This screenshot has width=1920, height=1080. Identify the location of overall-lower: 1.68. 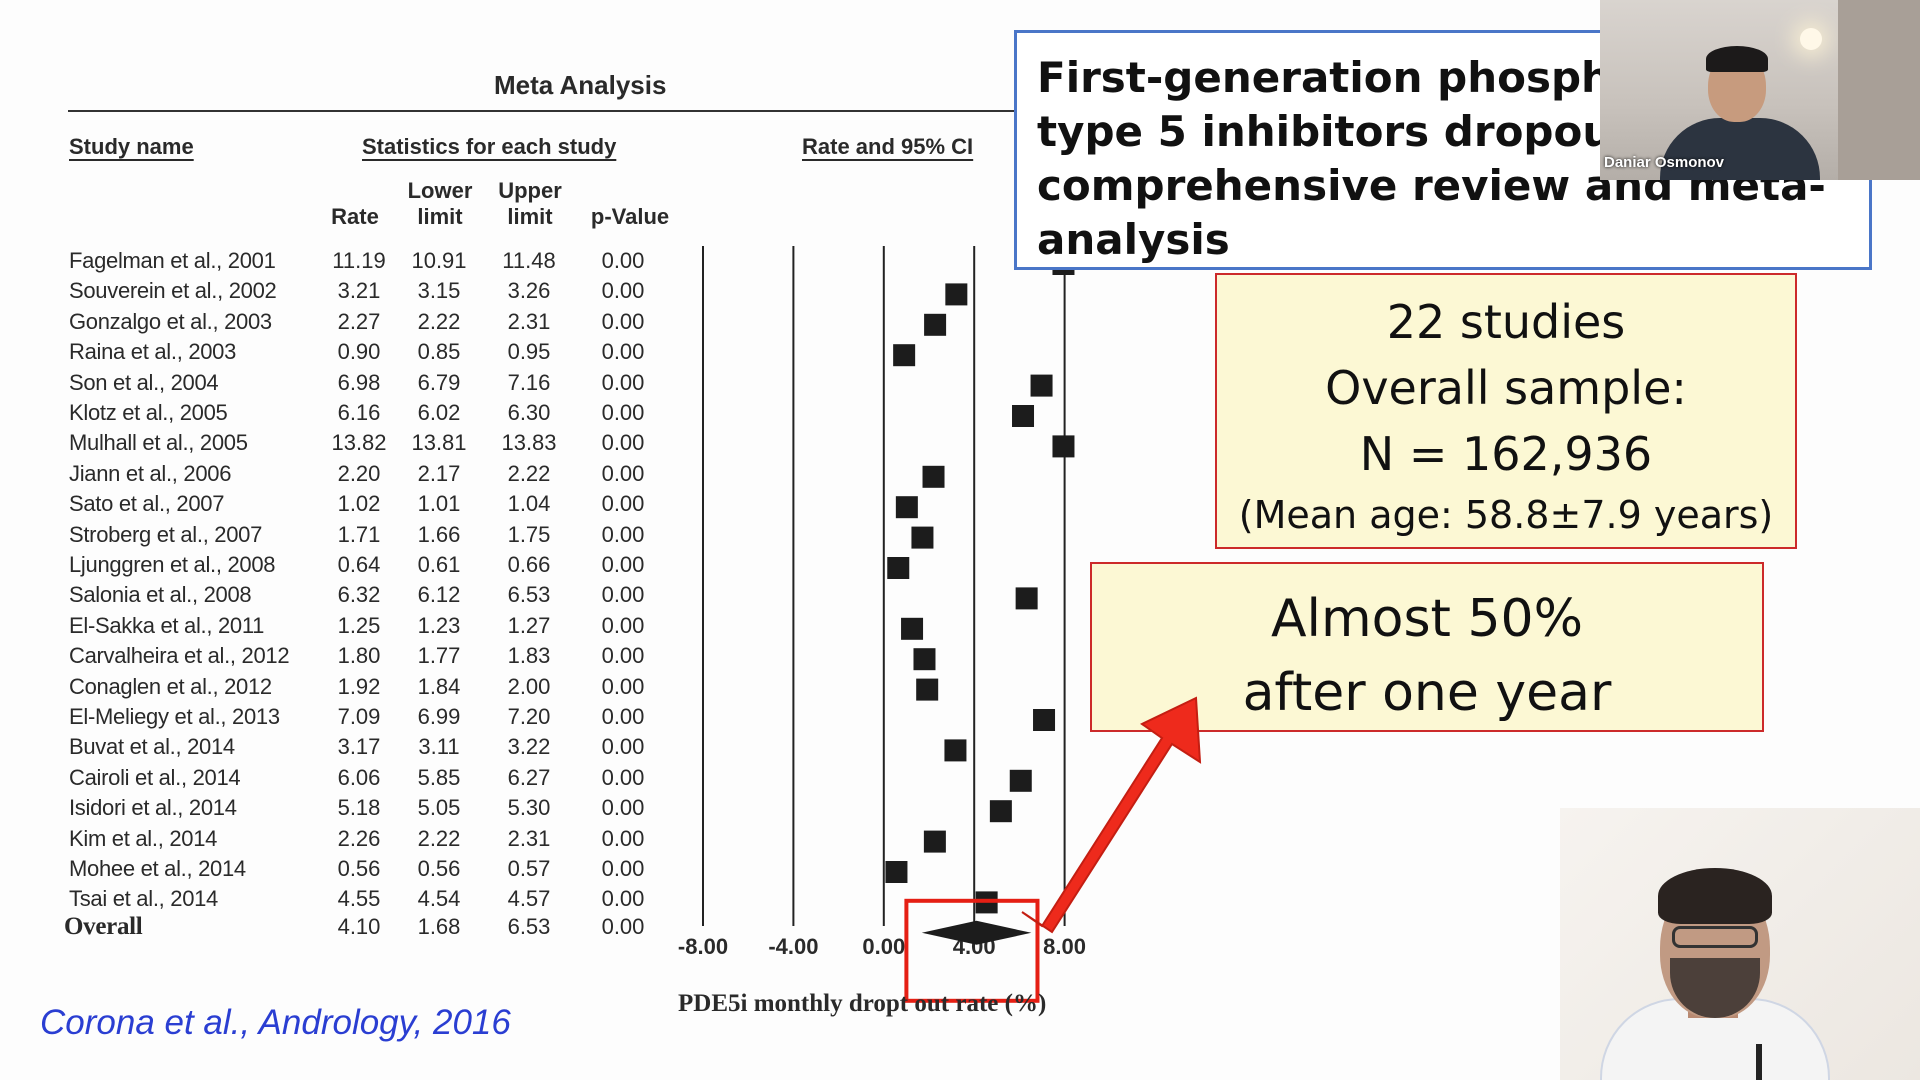
(439, 926).